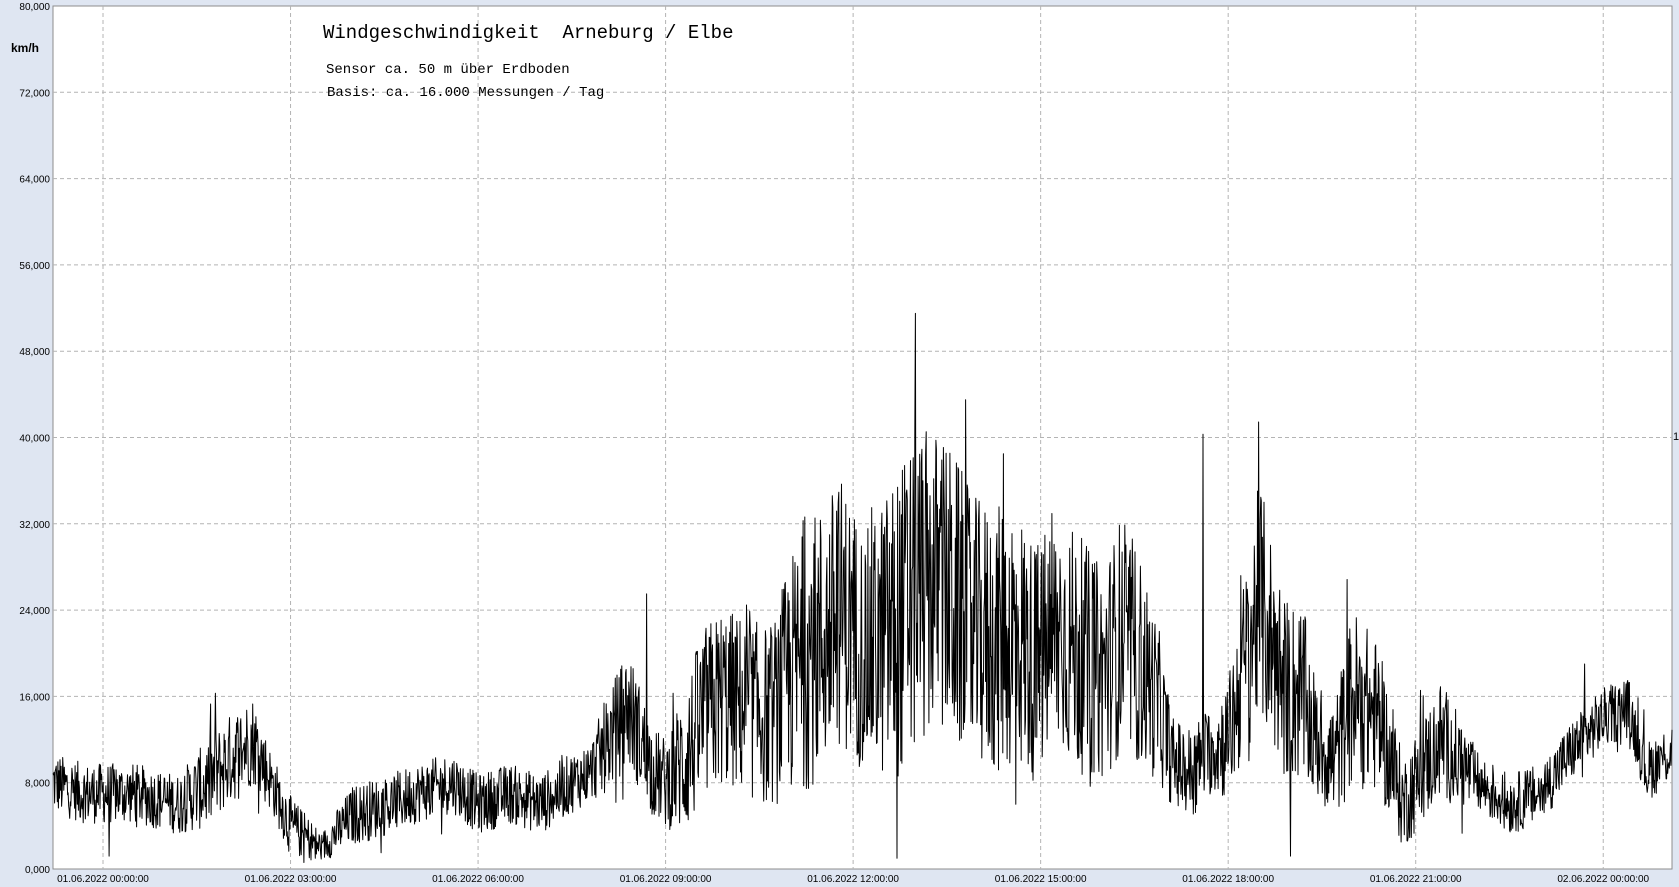  What do you see at coordinates (103, 879) in the screenshot?
I see `x-tick-label: 01.06.2022 00:00:00` at bounding box center [103, 879].